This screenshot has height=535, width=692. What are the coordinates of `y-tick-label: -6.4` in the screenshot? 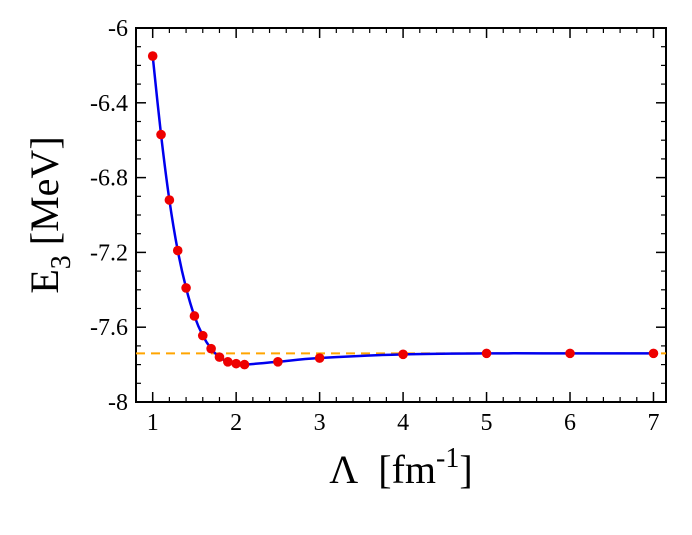 It's located at (109, 104).